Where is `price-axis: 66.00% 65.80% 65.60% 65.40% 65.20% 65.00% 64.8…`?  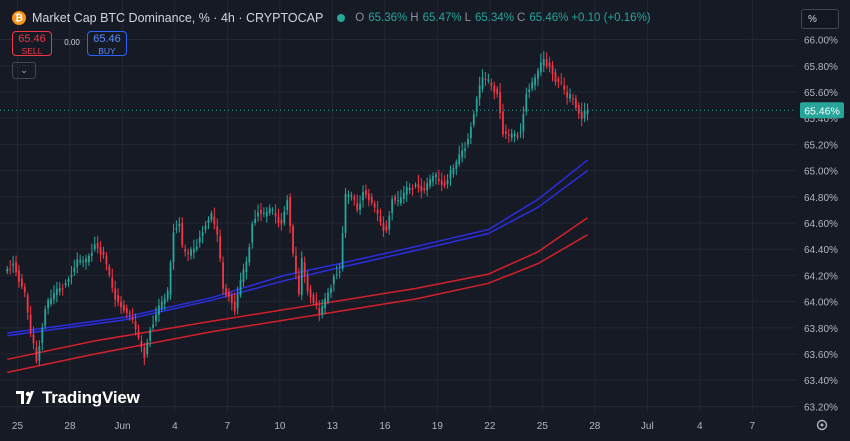
price-axis: 66.00% 65.80% 65.60% 65.40% 65.20% 65.00% 64.8… is located at coordinates (821, 225).